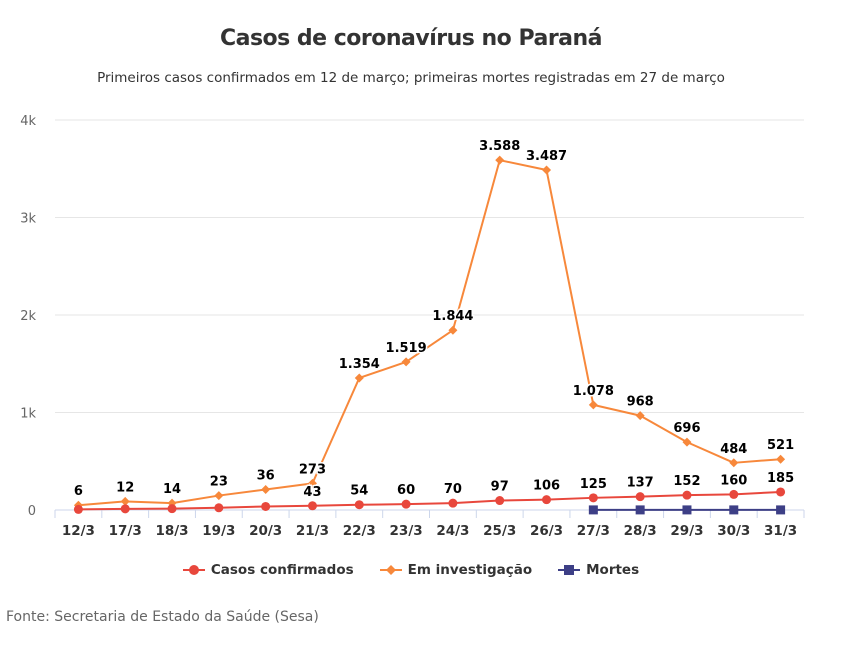  What do you see at coordinates (780, 445) in the screenshot?
I see `data-label: 521` at bounding box center [780, 445].